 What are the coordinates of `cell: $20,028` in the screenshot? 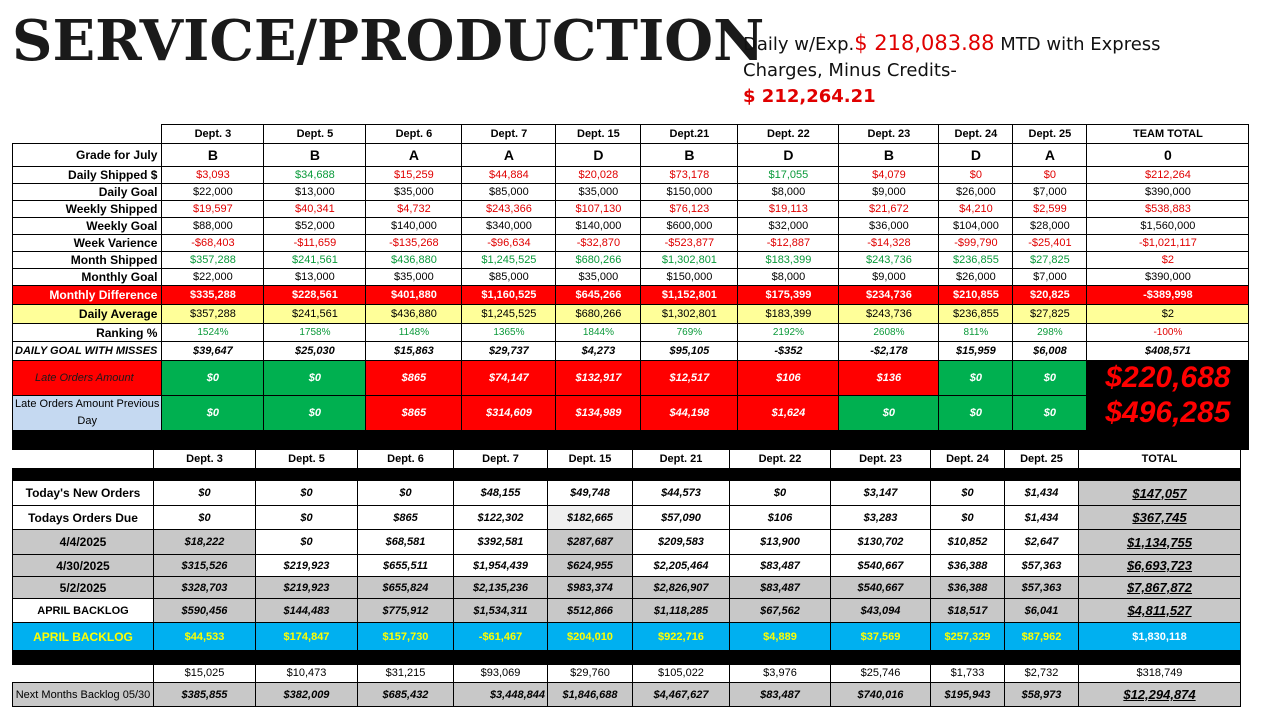 It's located at (598, 175).